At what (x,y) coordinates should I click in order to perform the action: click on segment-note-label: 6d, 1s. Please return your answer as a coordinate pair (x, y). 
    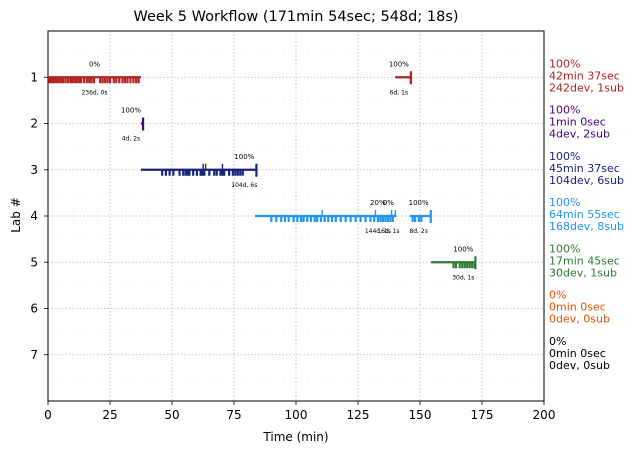
    Looking at the image, I should click on (399, 92).